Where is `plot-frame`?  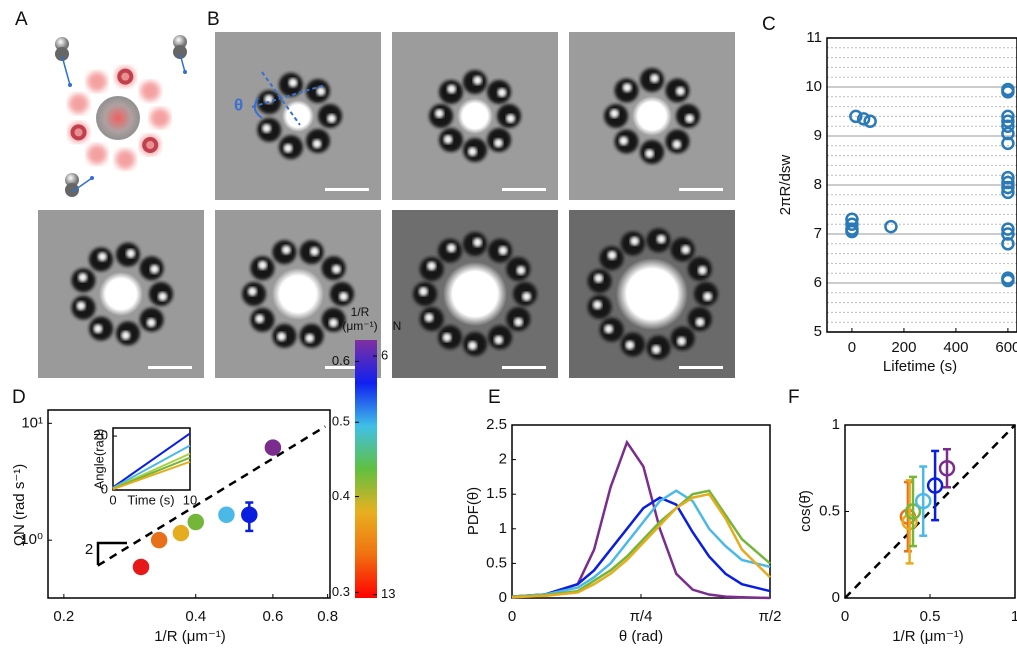 plot-frame is located at coordinates (189, 504).